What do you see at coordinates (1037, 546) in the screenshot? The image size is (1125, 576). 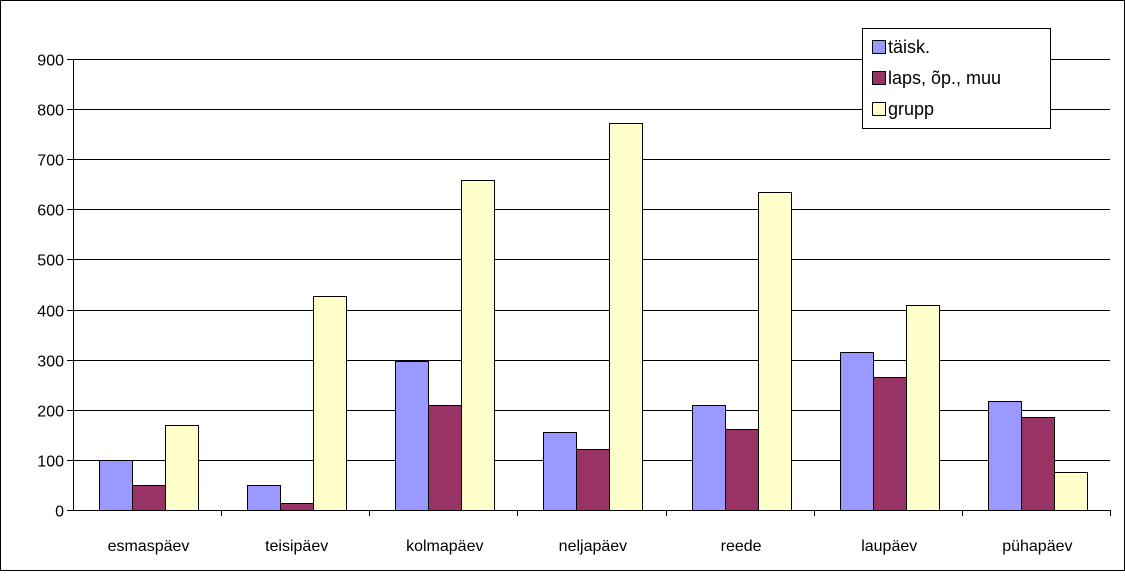 I see `x-category-label: pühapäev` at bounding box center [1037, 546].